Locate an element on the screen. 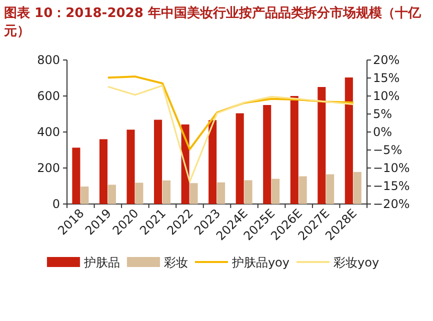  y2-tick-label: 10% is located at coordinates (386, 96).